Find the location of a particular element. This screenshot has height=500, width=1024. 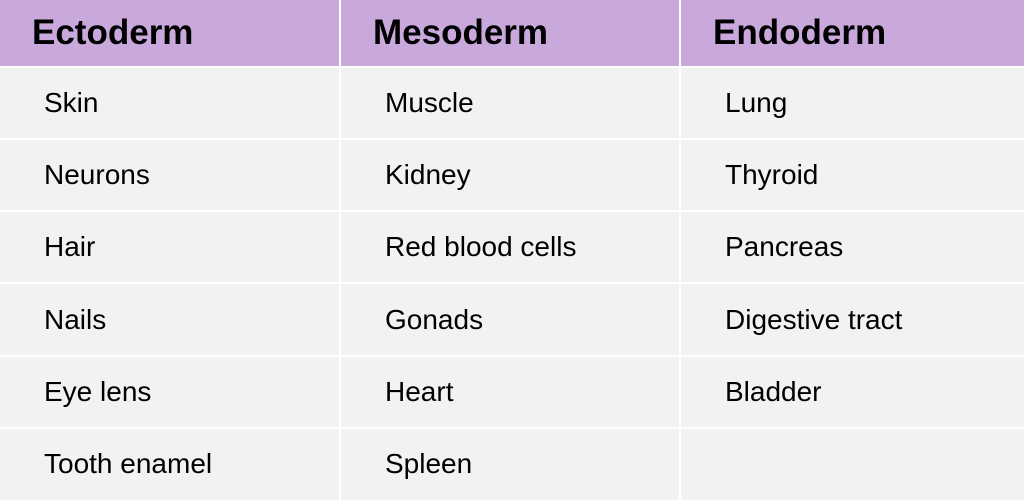

header-row: Ectoderm Mesoderm Endoderm is located at coordinates (512, 34).